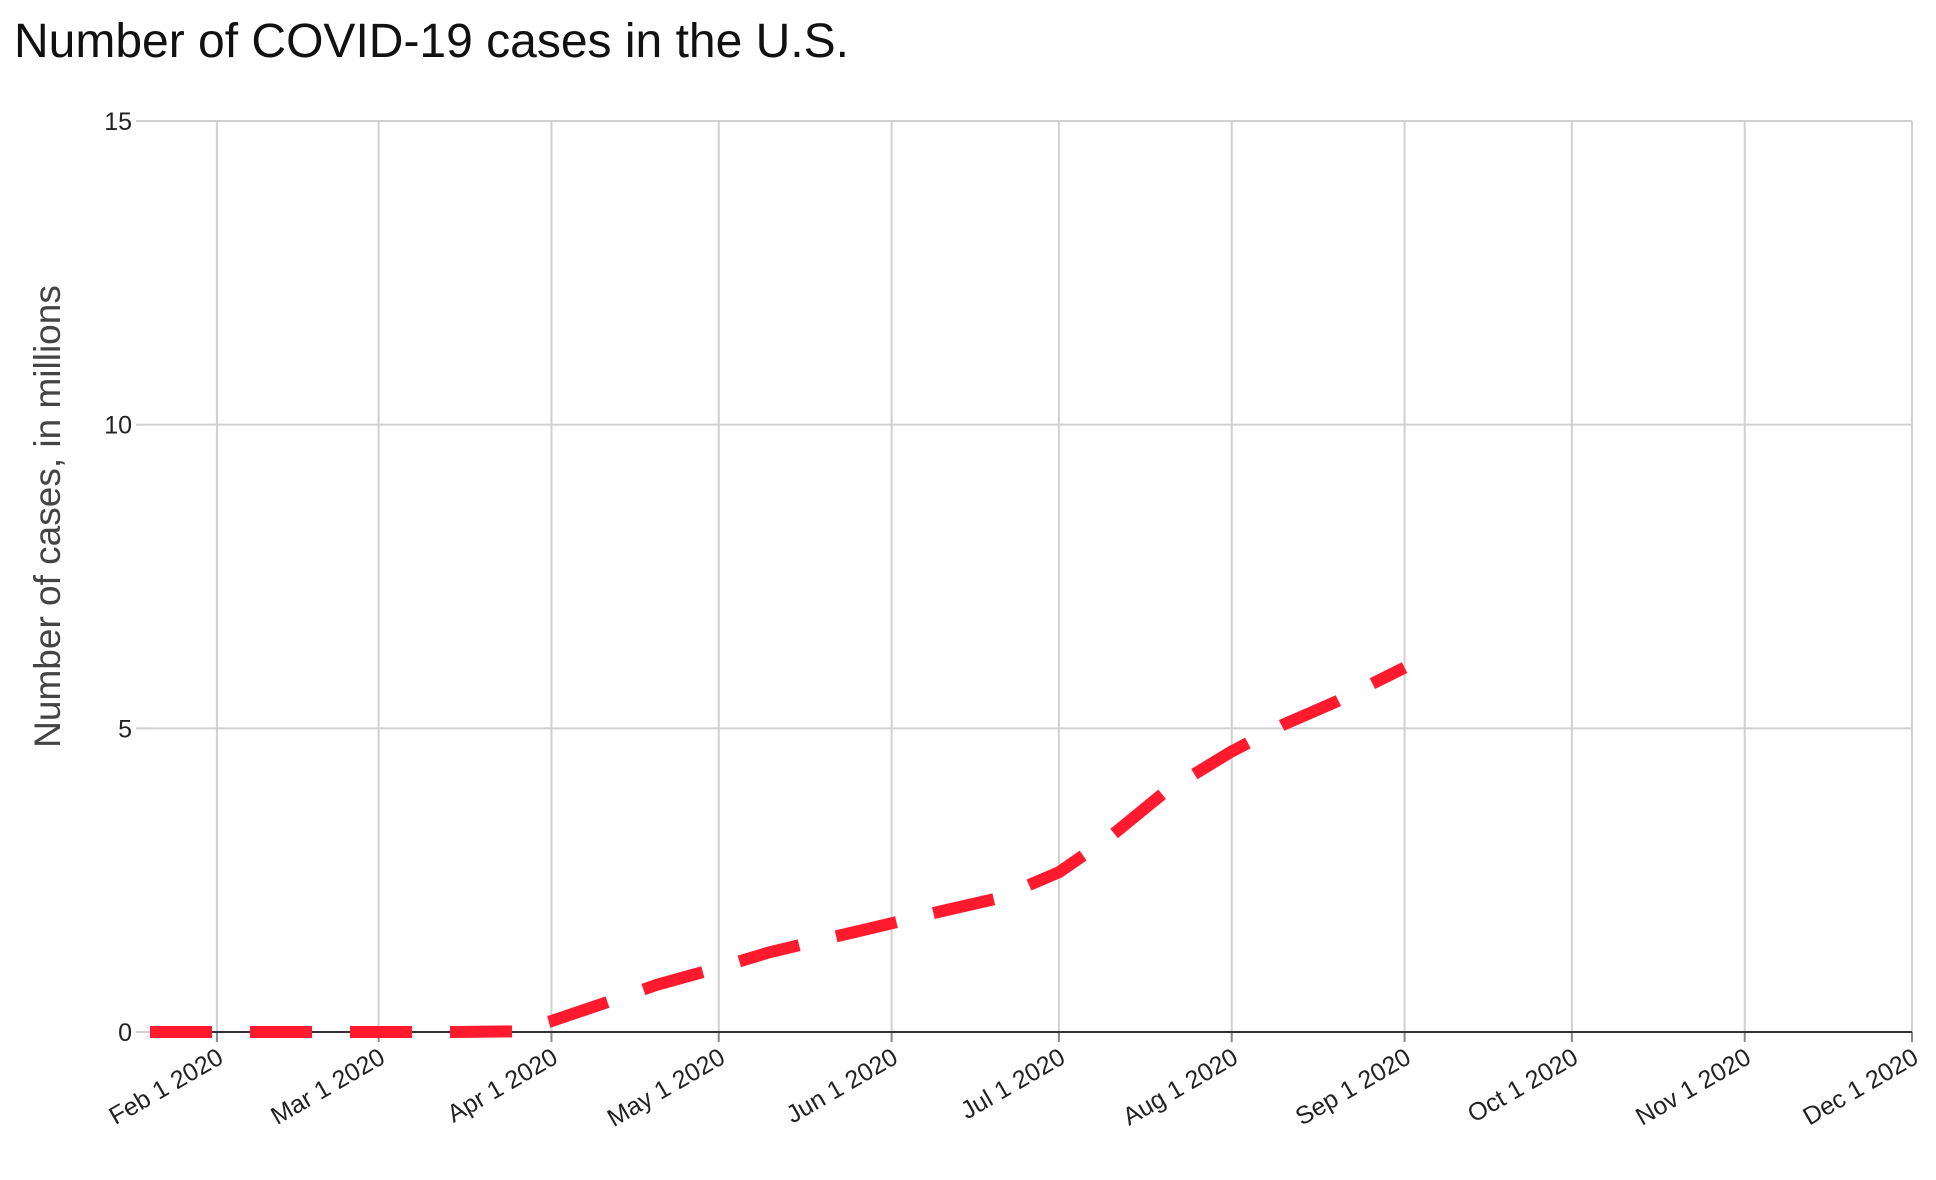 This screenshot has height=1180, width=1936. What do you see at coordinates (1523, 1085) in the screenshot?
I see `x-tick-label: Oct 1 2020` at bounding box center [1523, 1085].